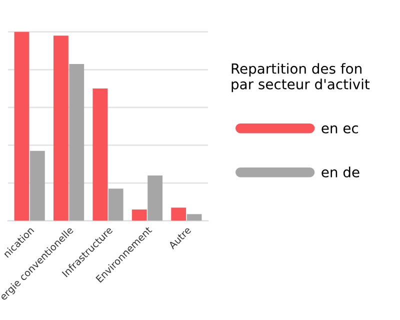 Image resolution: width=400 pixels, height=320 pixels. What do you see at coordinates (341, 172) in the screenshot?
I see `legend-label: en de` at bounding box center [341, 172].